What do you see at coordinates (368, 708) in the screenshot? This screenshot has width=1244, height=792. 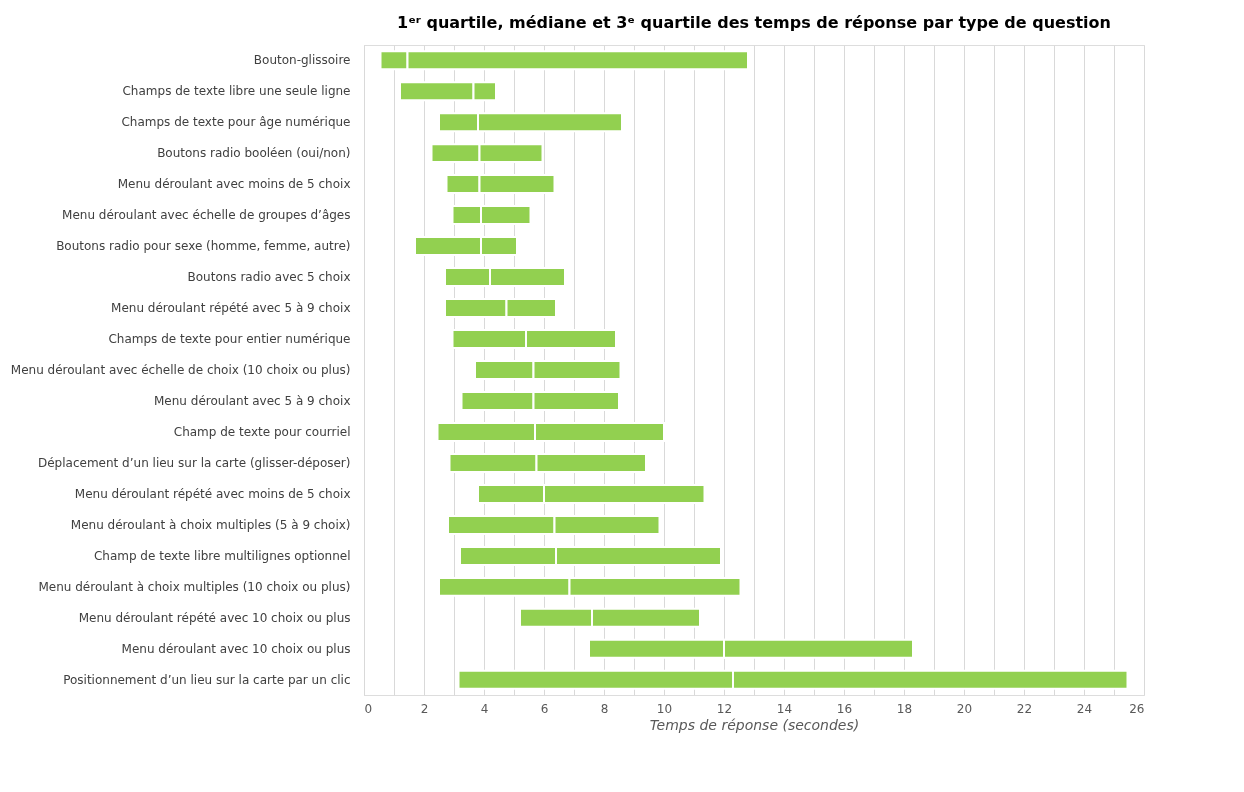 I see `x-tick-label: 0` at bounding box center [368, 708].